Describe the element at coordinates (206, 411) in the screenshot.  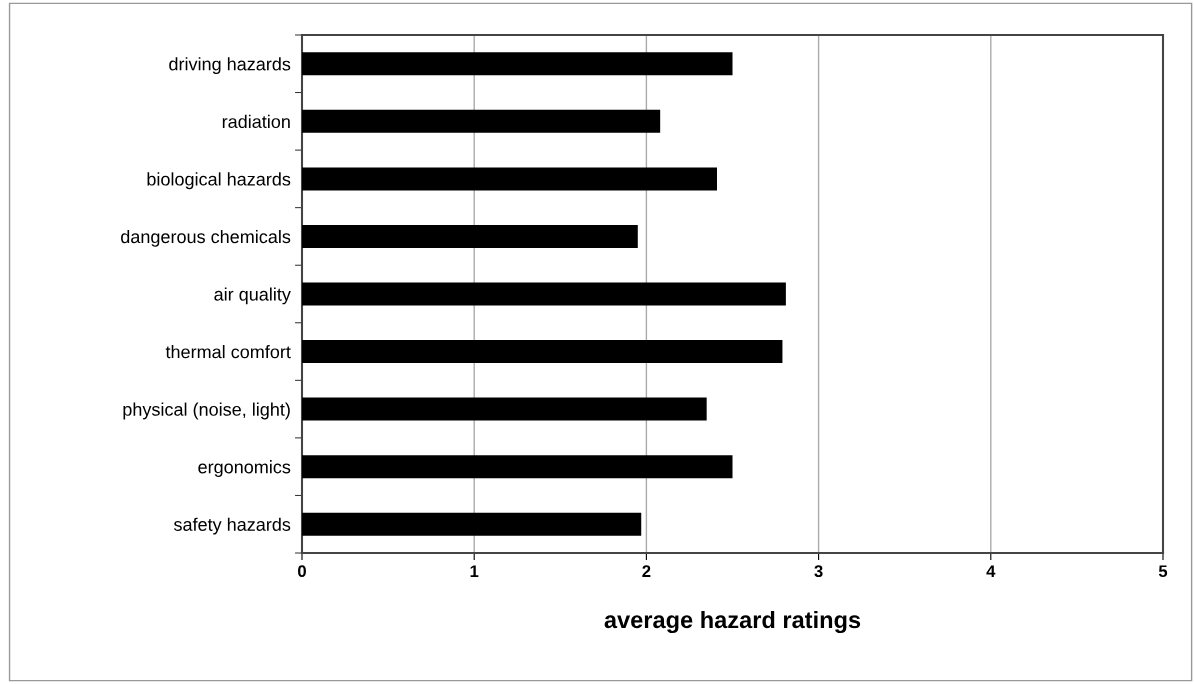
I see `y-tick-label: physical (noise, light)` at that location.